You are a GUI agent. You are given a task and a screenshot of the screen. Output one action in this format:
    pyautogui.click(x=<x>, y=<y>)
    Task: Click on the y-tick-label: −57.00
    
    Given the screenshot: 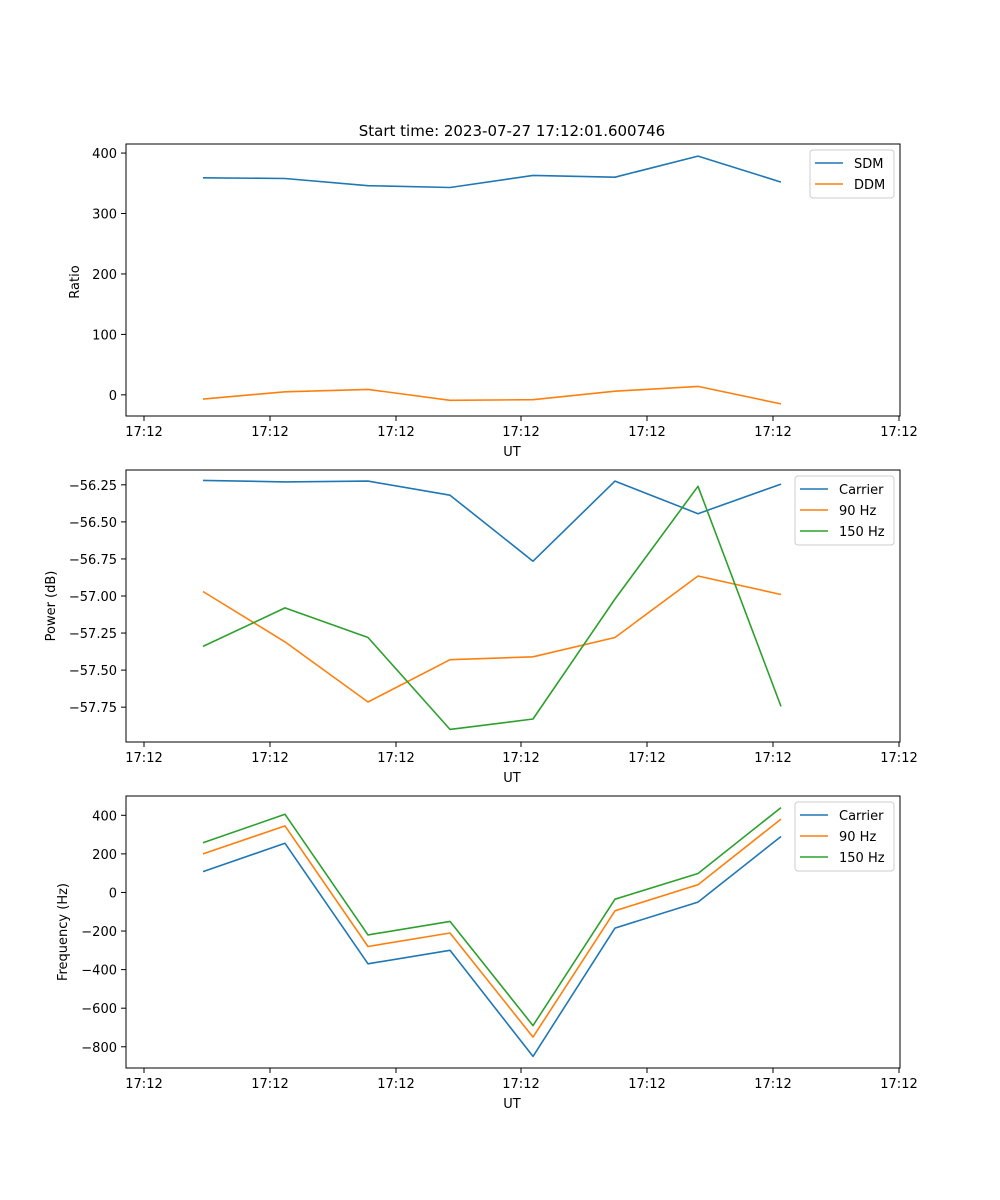 What is the action you would take?
    pyautogui.click(x=93, y=597)
    